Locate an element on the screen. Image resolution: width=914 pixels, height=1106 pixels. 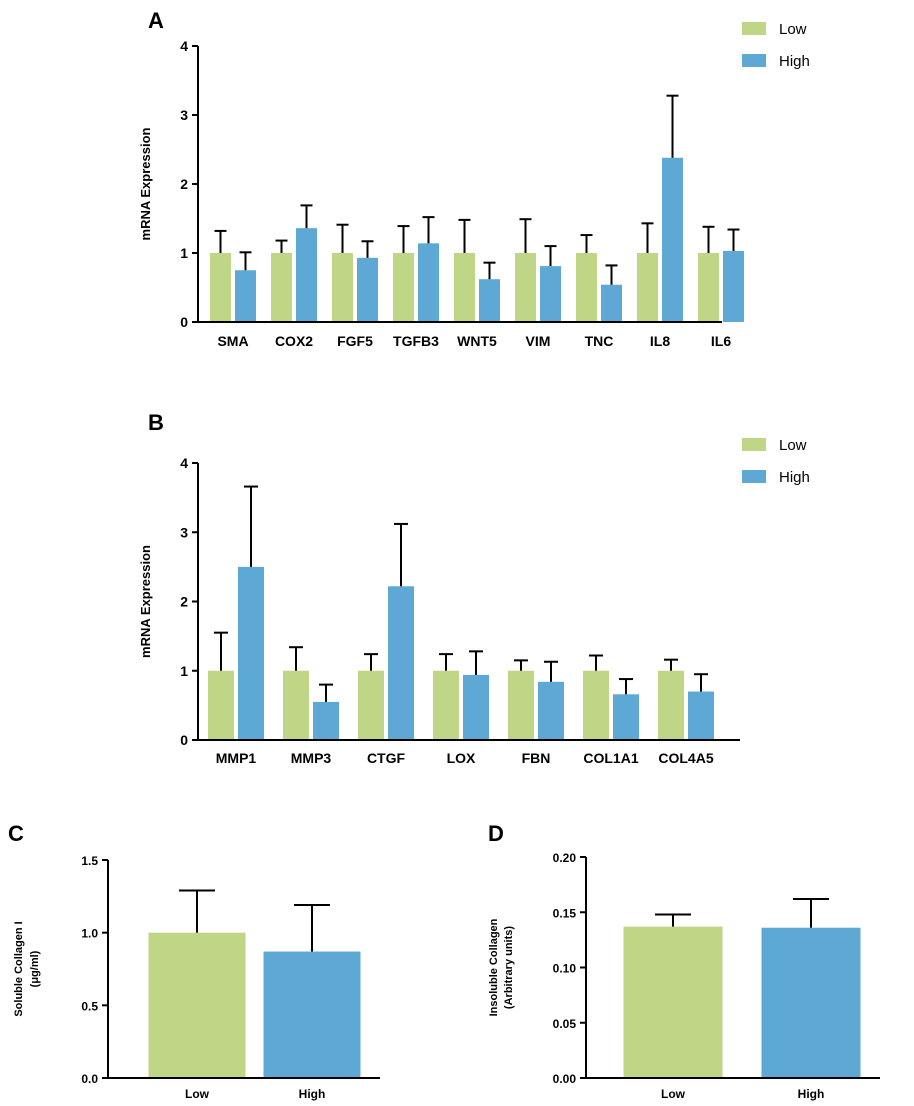
panel-a-legend-label-high: High is located at coordinates (794, 61).